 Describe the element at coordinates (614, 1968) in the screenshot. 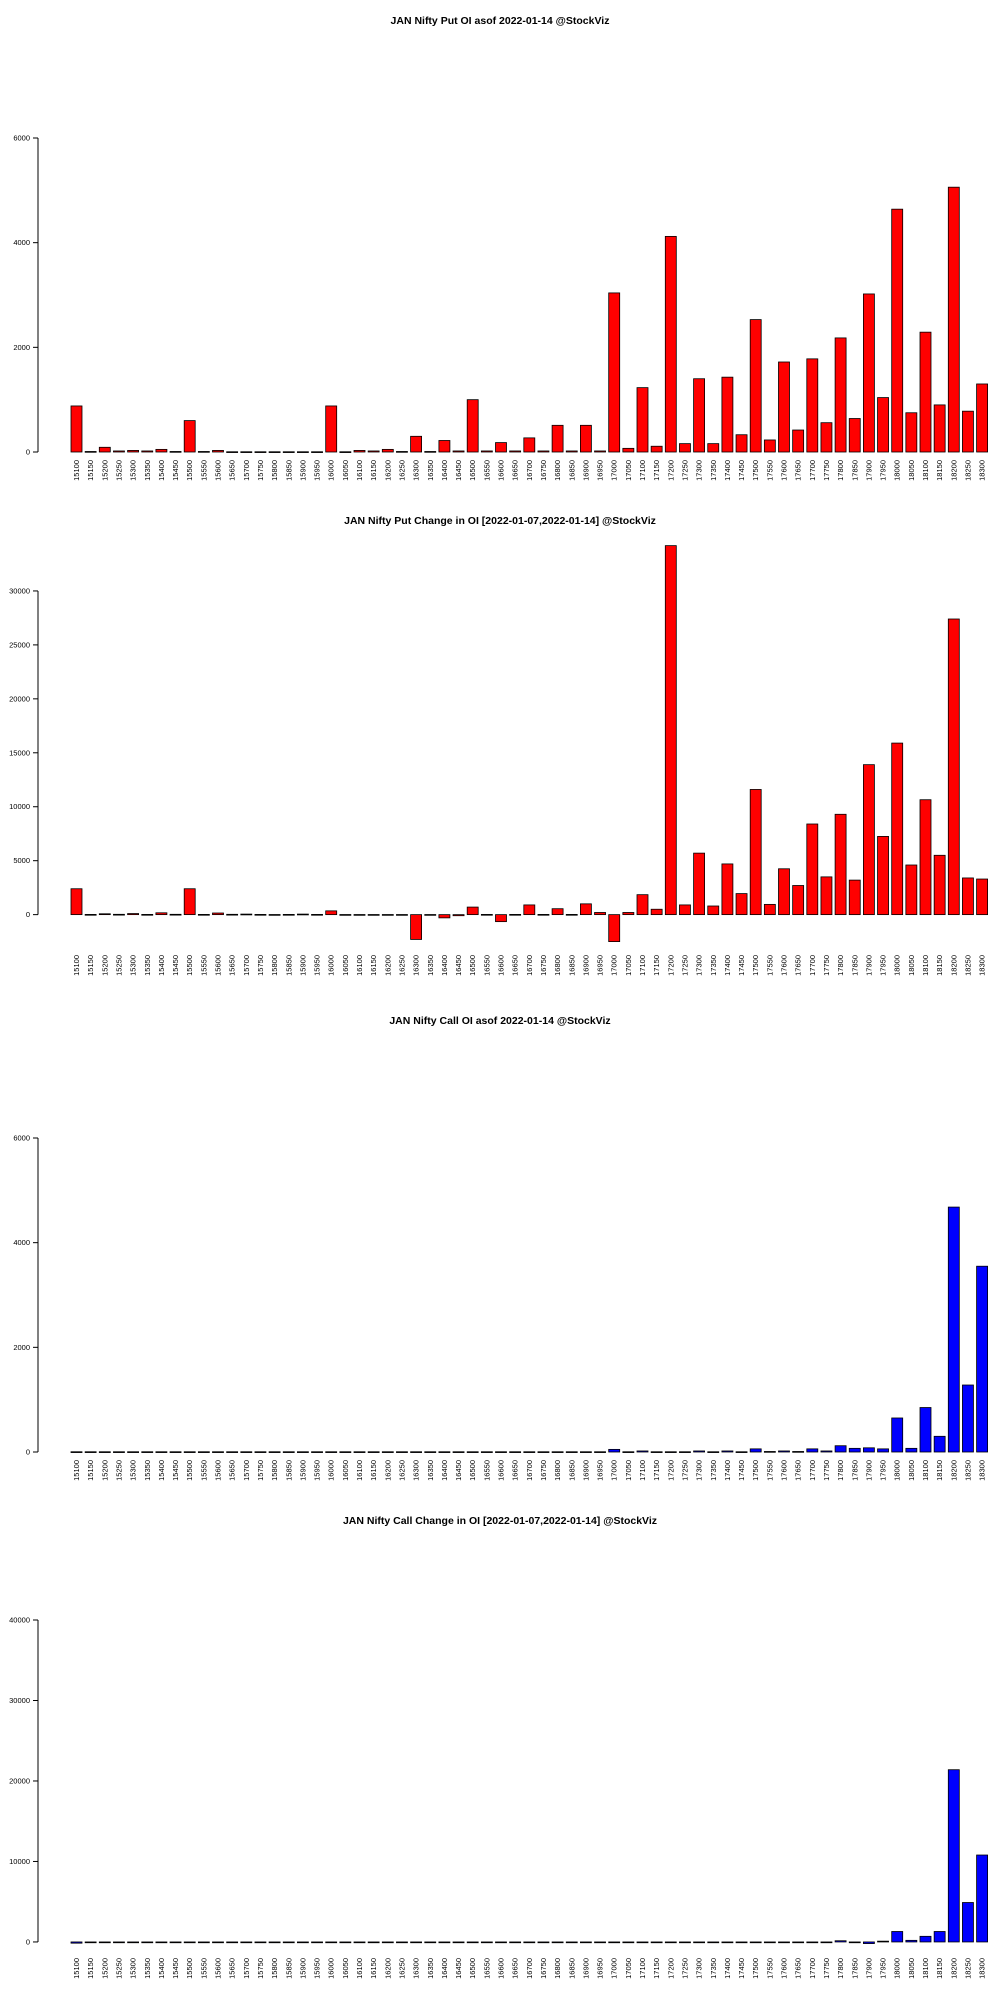

I see `x-tick-label: 17000` at that location.